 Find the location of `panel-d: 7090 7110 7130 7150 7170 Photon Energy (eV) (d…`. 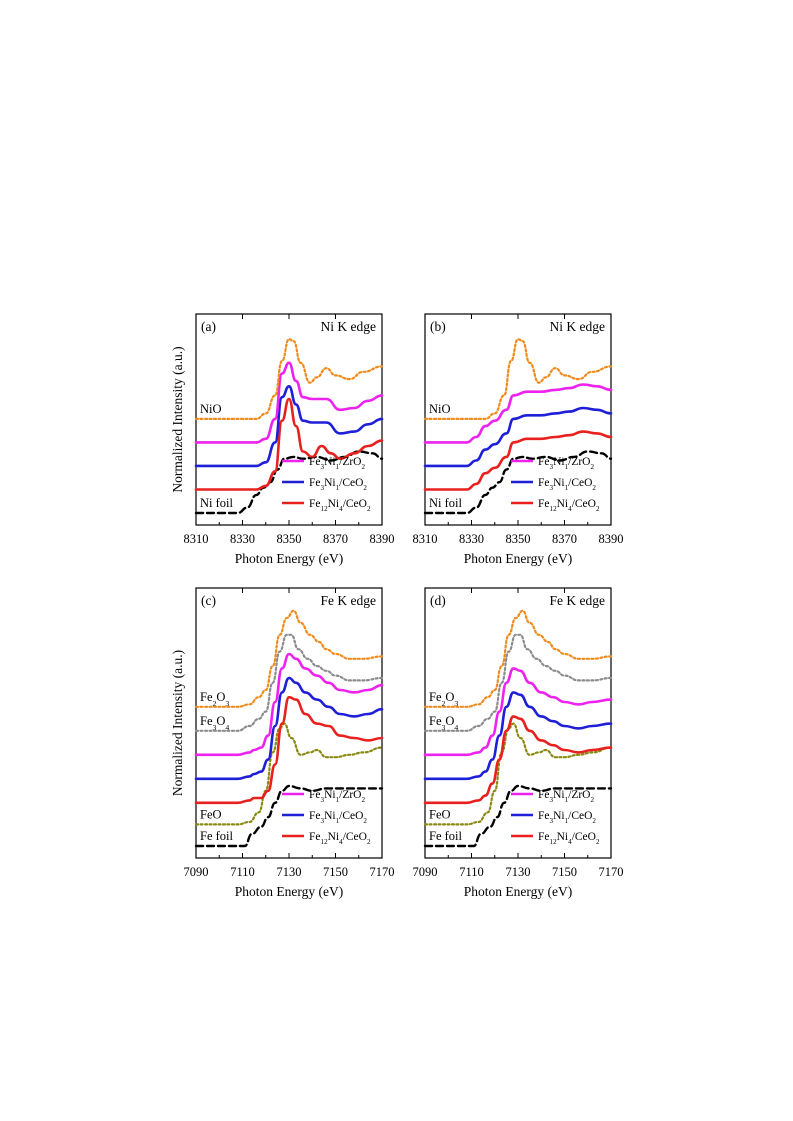

panel-d: 7090 7110 7130 7150 7170 Photon Energy (eV) (d… is located at coordinates (518, 743).